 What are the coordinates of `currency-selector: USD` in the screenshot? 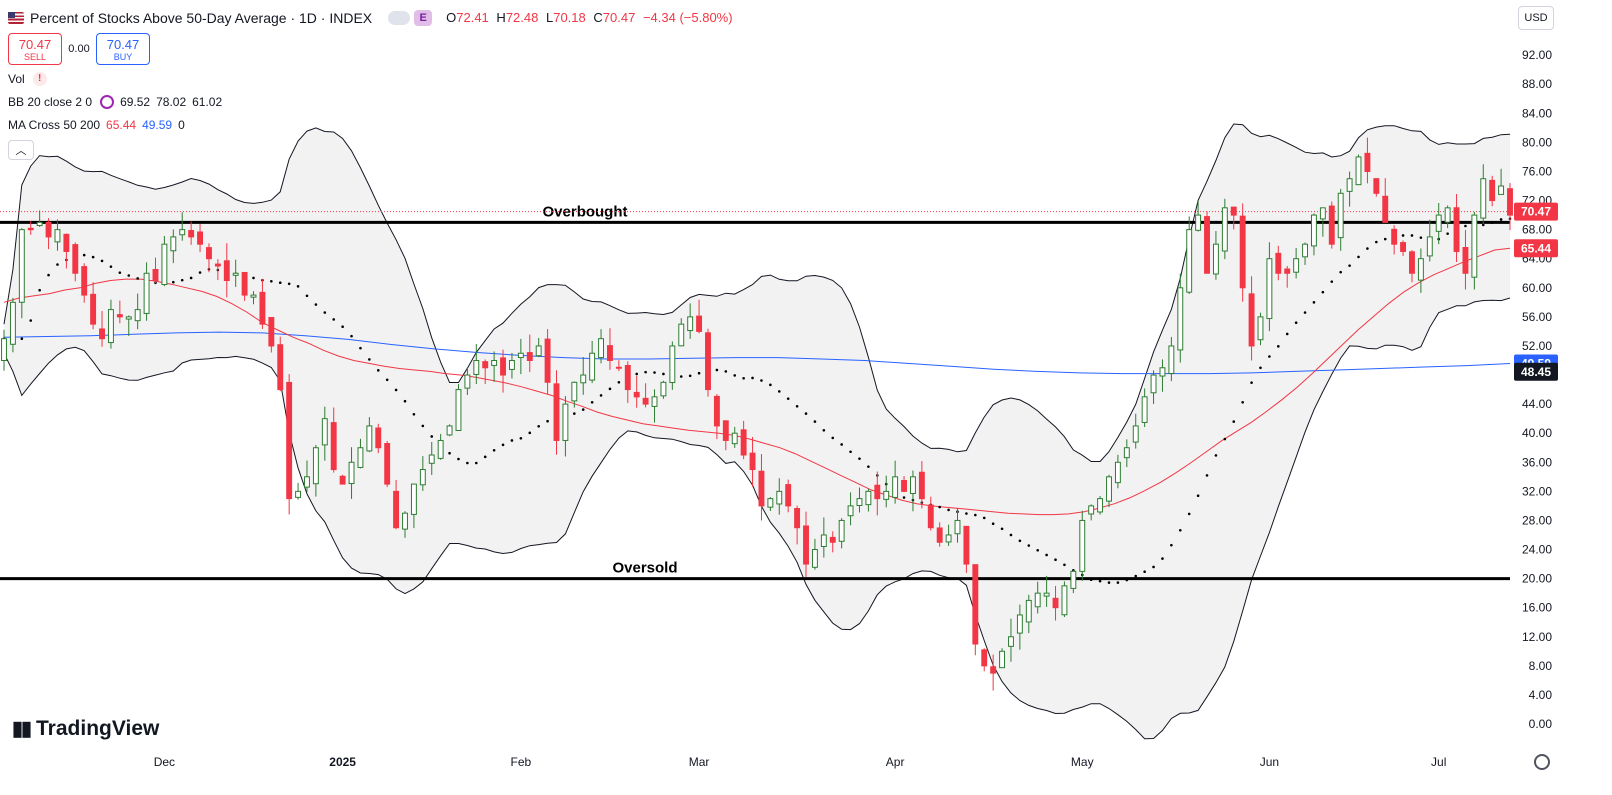 It's located at (1536, 18).